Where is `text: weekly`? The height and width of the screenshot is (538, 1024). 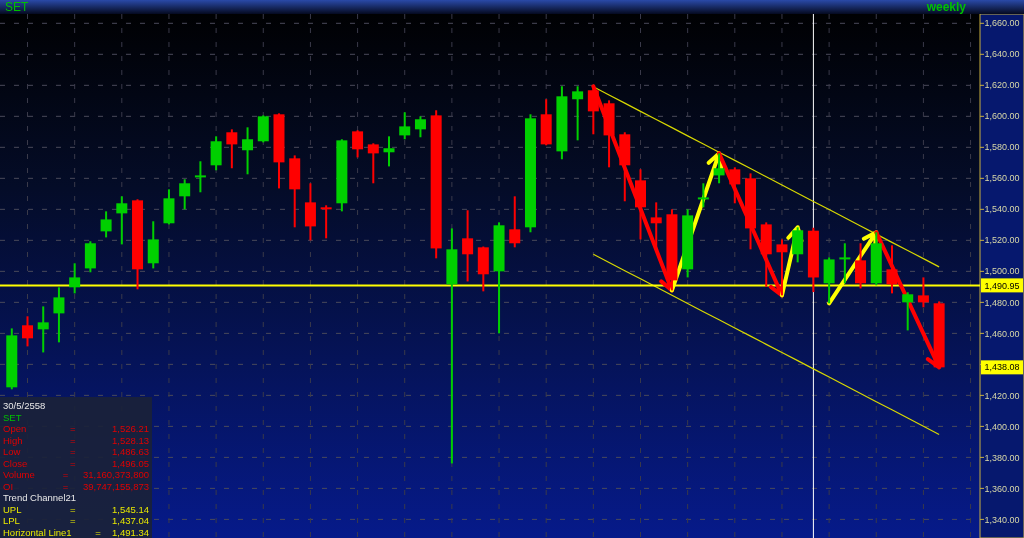
text: weekly is located at coordinates (946, 7).